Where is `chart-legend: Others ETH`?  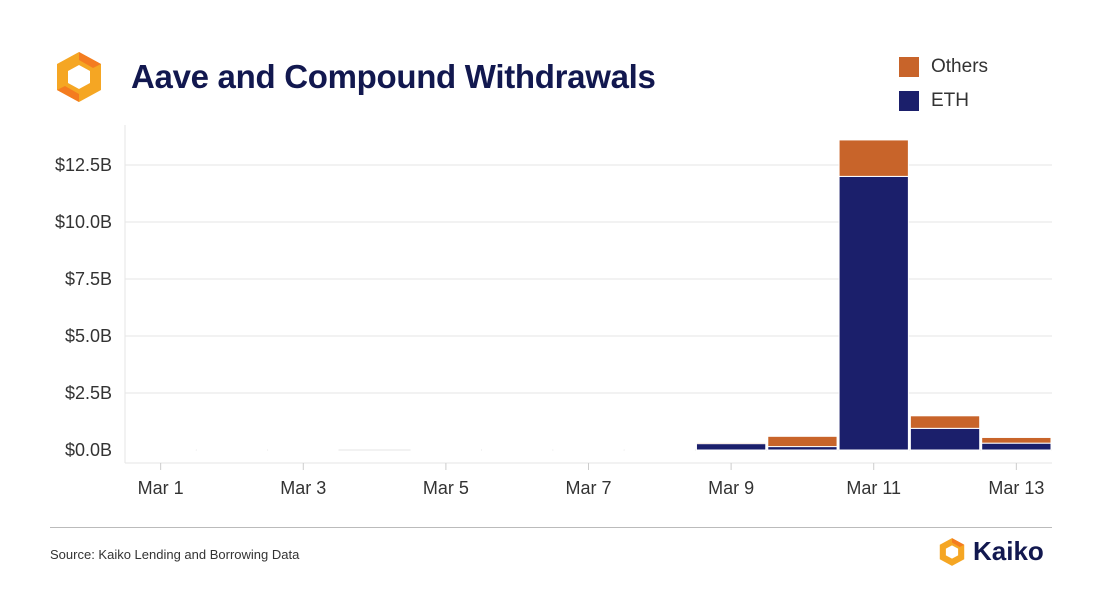
chart-legend: Others ETH is located at coordinates (943, 84).